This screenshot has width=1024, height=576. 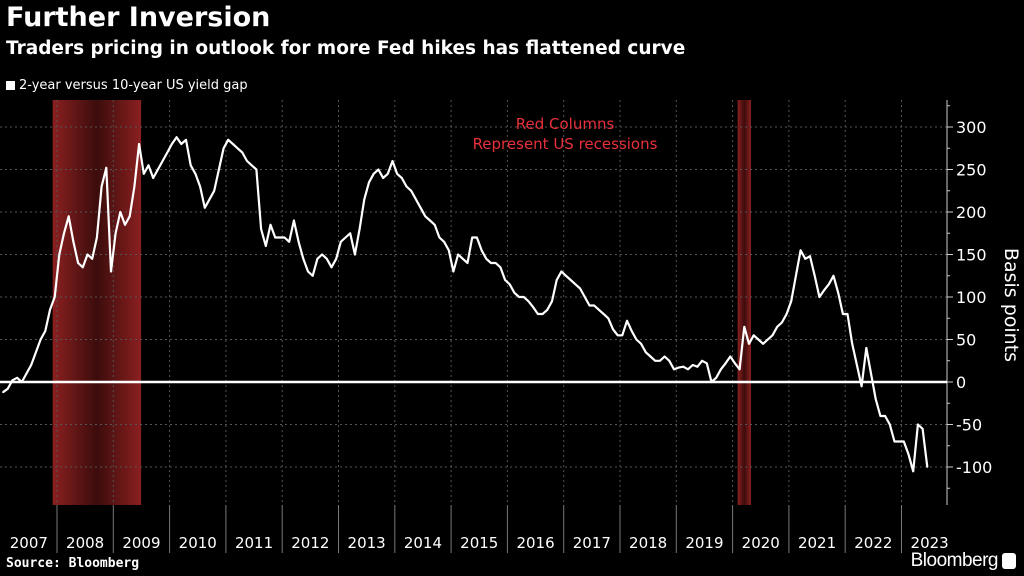 I want to click on recession-annotation: Represent US recessions, so click(x=565, y=144).